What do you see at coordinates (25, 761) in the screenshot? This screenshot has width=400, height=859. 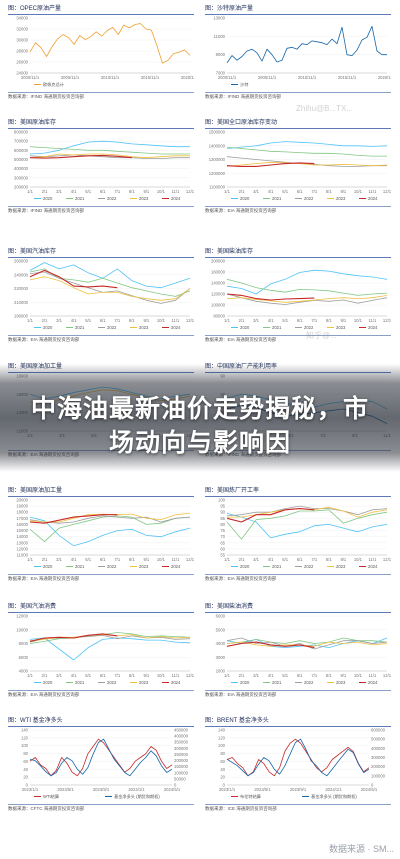 I see `y-tick-label: 60` at bounding box center [25, 761].